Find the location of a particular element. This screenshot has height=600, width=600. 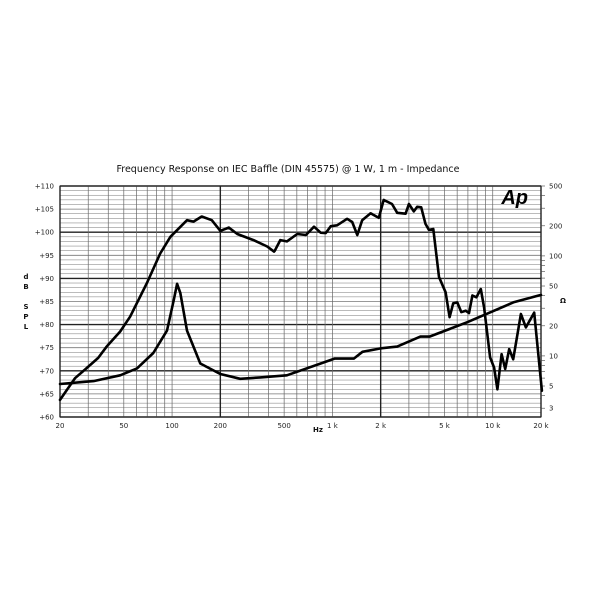

y-axis-label-letter: S is located at coordinates (25, 307).